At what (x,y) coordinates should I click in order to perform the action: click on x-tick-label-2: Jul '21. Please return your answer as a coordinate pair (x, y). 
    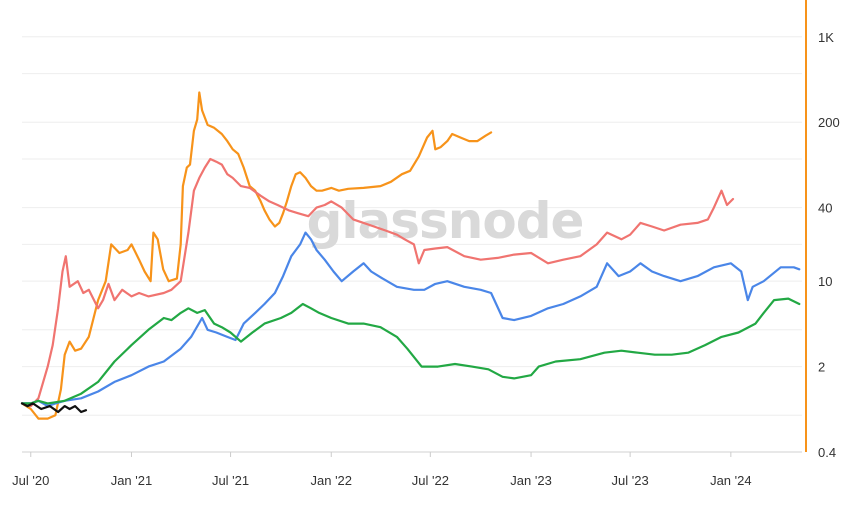
    Looking at the image, I should click on (230, 480).